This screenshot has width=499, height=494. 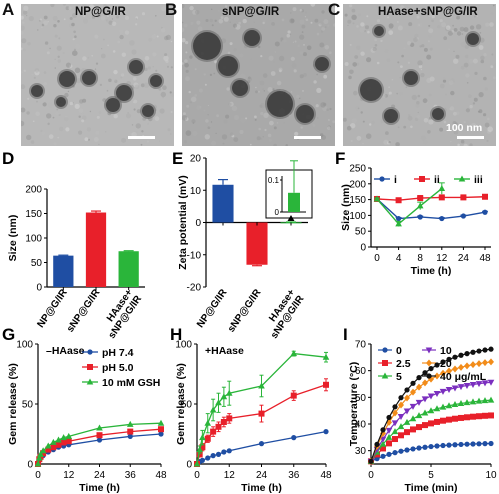 I want to click on panel-label-f: F, so click(x=340, y=158).